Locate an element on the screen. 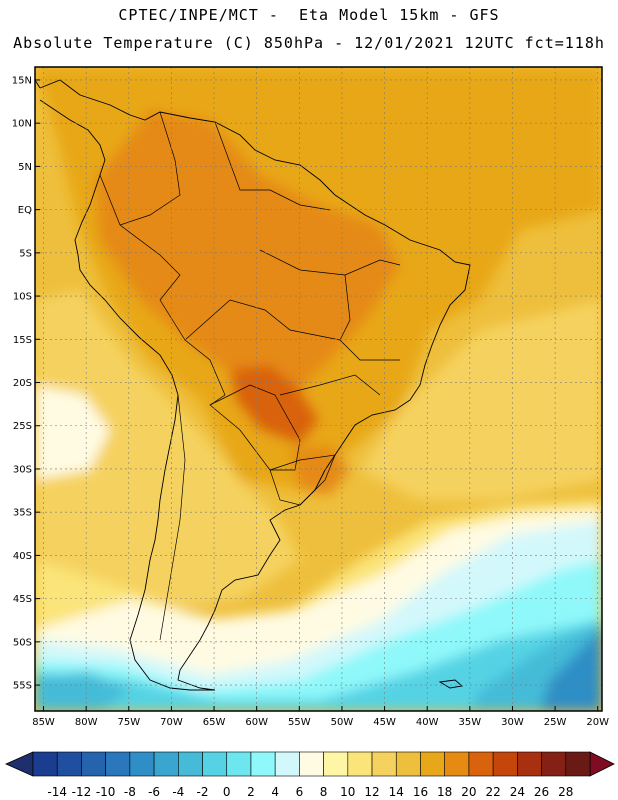 The height and width of the screenshot is (800, 618). lon-tick-label: 85W is located at coordinates (43, 722).